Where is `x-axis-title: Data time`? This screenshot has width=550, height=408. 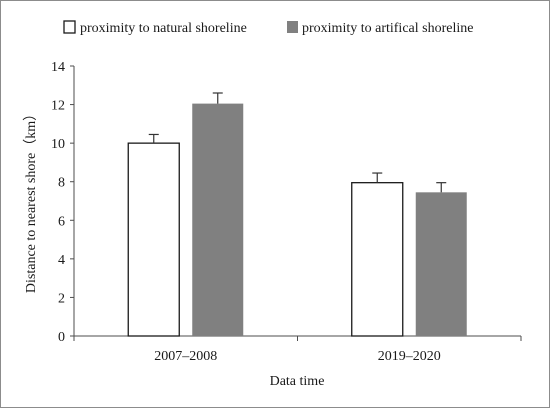
x-axis-title: Data time is located at coordinates (297, 381).